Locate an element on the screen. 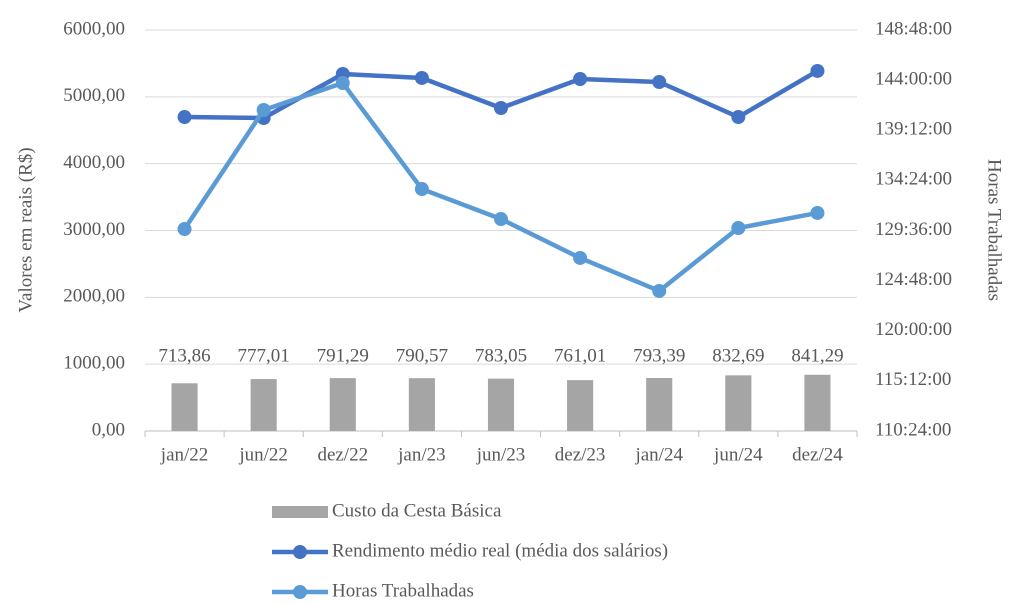 This screenshot has width=1011, height=604. y2-axis-title: Horas Trabalhadas is located at coordinates (994, 230).